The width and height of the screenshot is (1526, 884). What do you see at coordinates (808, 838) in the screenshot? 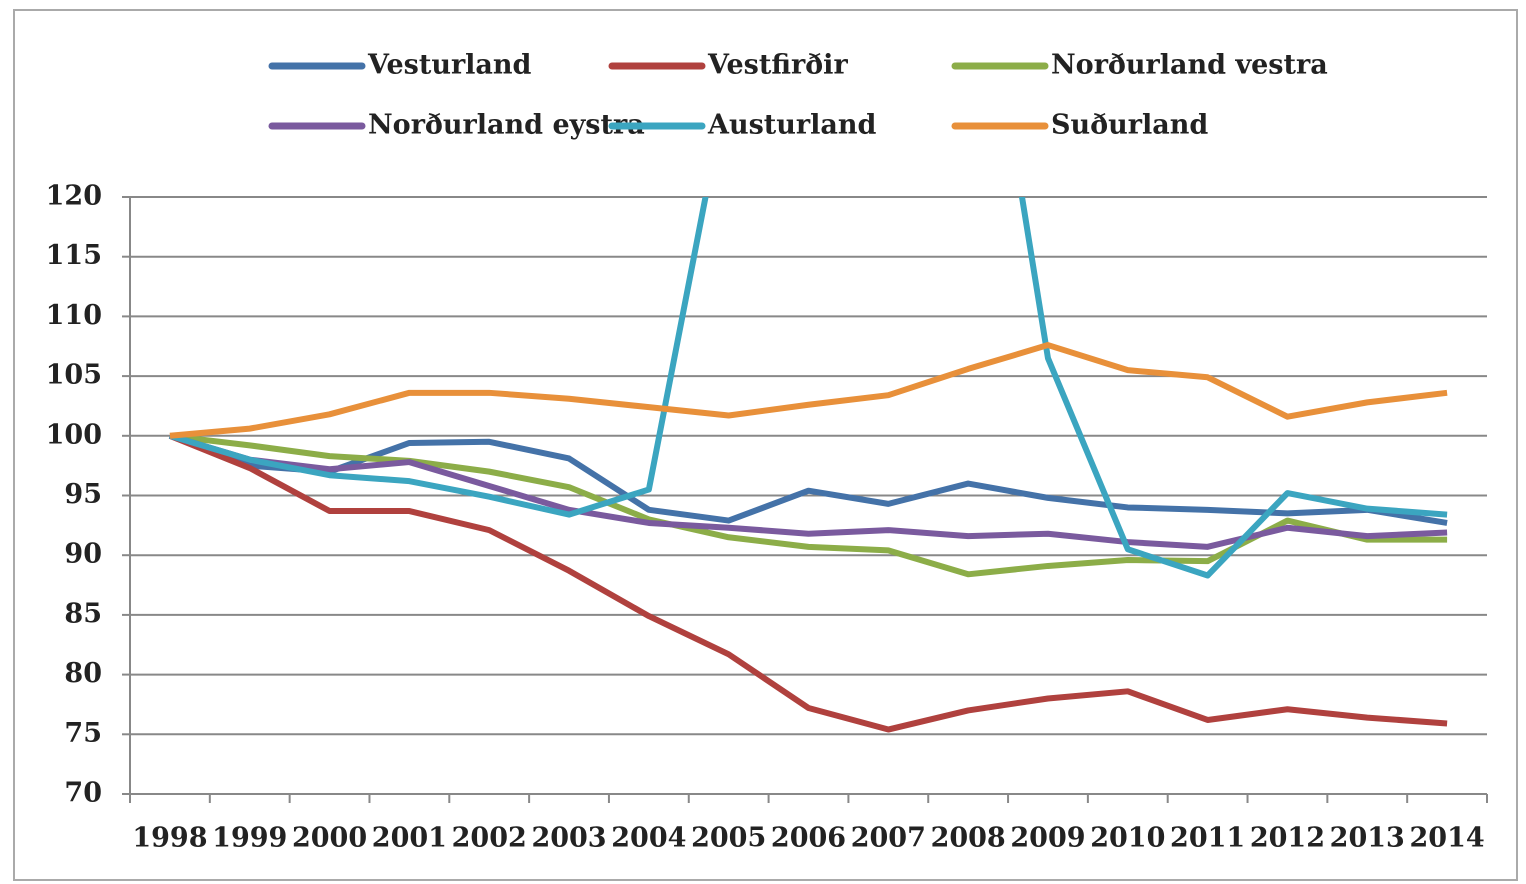
I see `x-tick-label: 2006` at bounding box center [808, 838].